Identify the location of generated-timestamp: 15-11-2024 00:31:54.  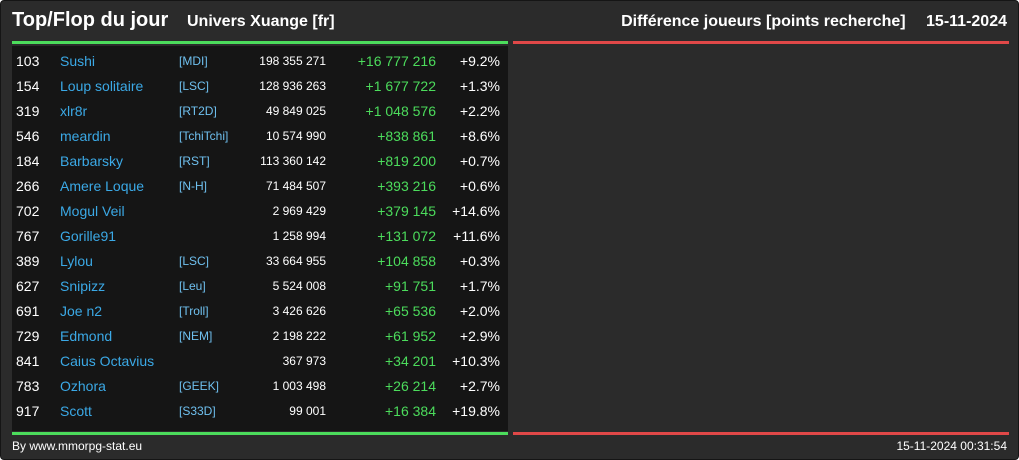
(951, 446).